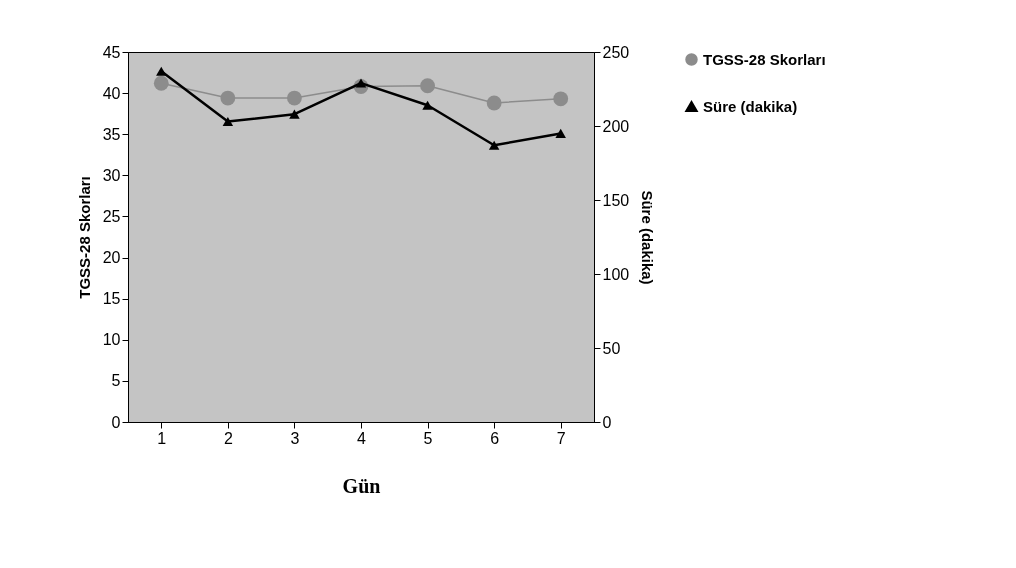 The image size is (1016, 568). What do you see at coordinates (116, 381) in the screenshot?
I see `y-tick-label: 5` at bounding box center [116, 381].